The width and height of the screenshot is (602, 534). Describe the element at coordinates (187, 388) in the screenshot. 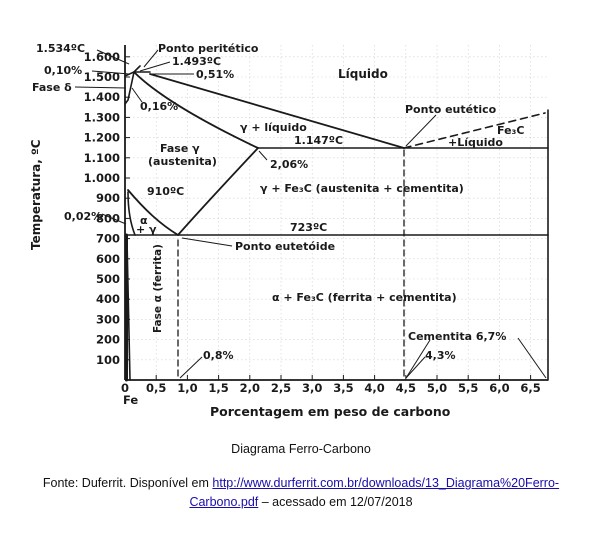

I see `x-tick-label: 1,0` at that location.